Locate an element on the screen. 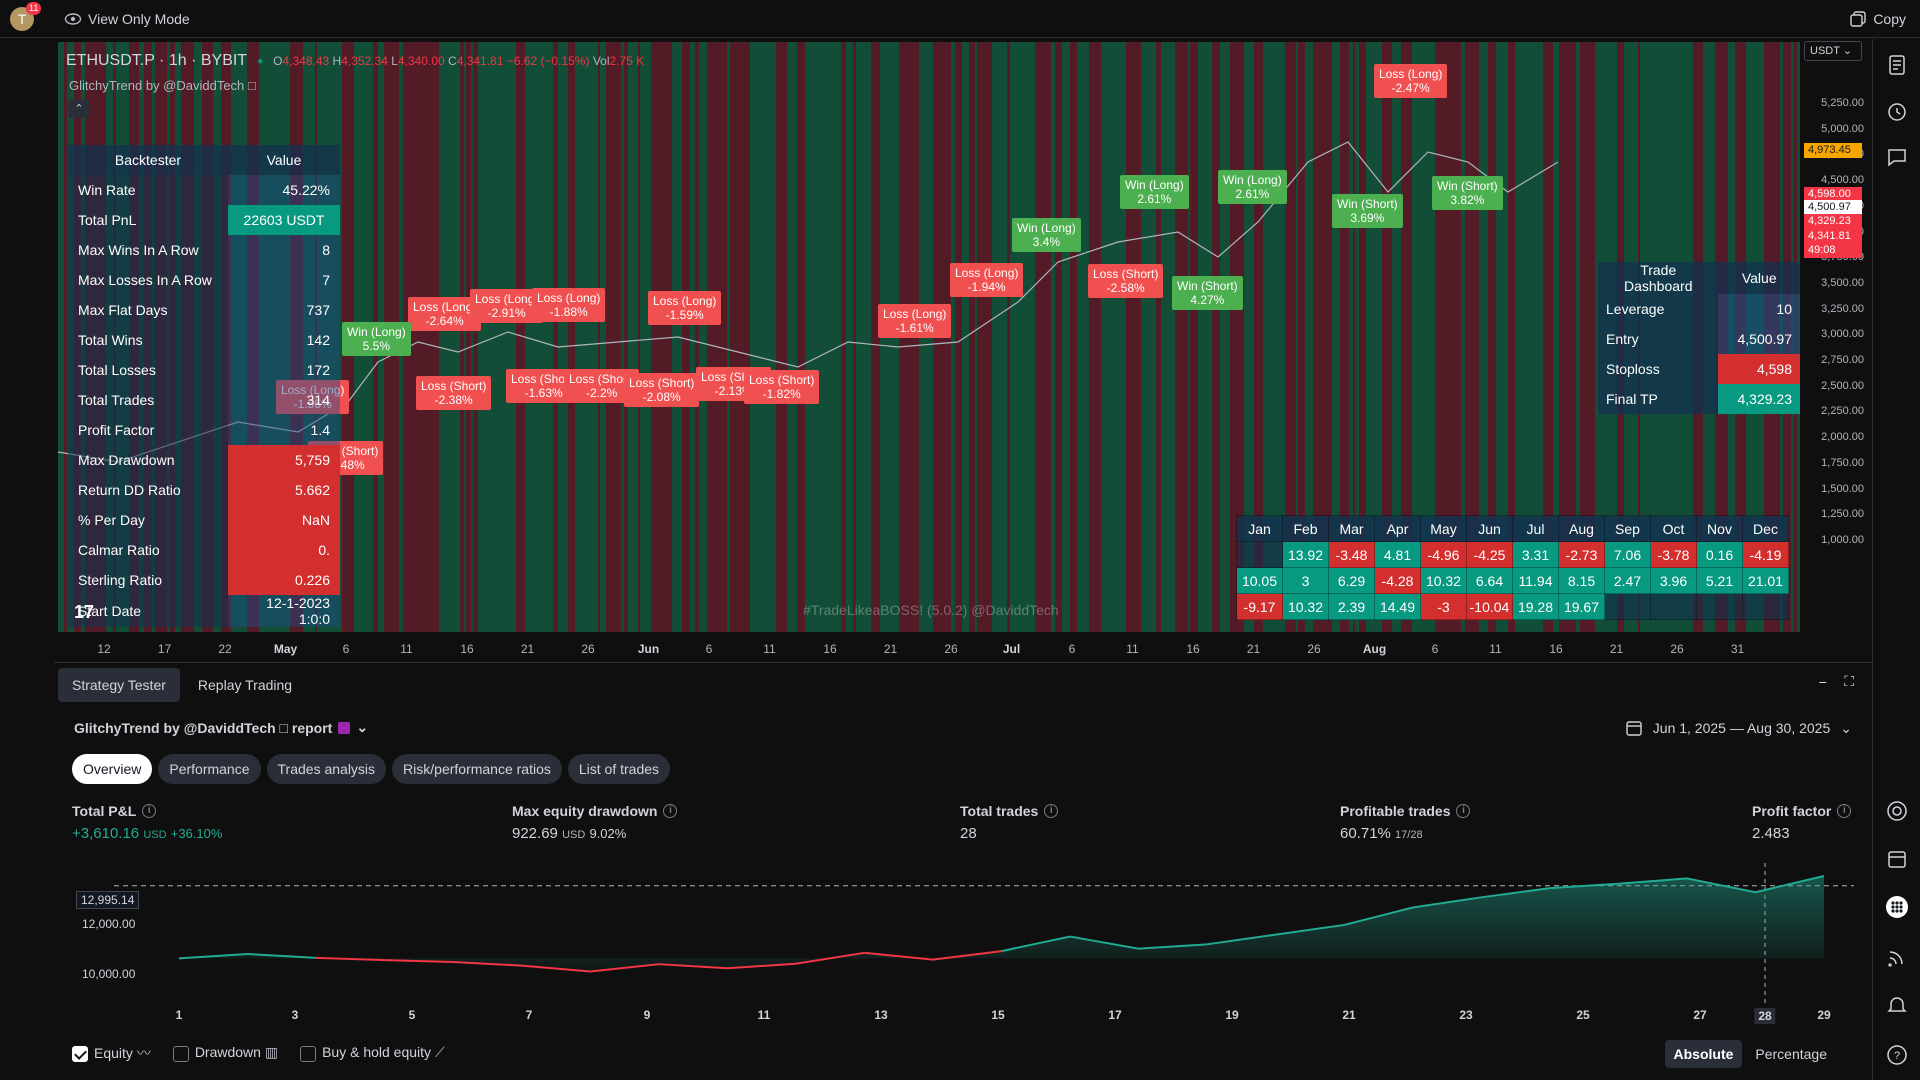 The image size is (1920, 1080). chevron-up-icon: ⌃ is located at coordinates (79, 109).